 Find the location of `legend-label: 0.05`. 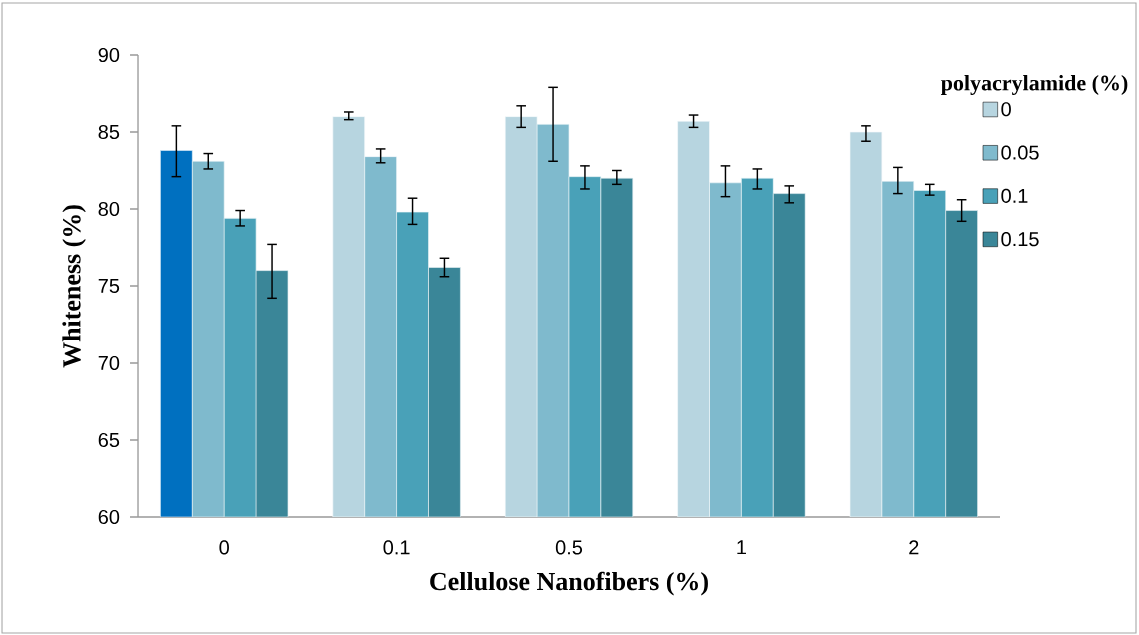

legend-label: 0.05 is located at coordinates (1020, 152).